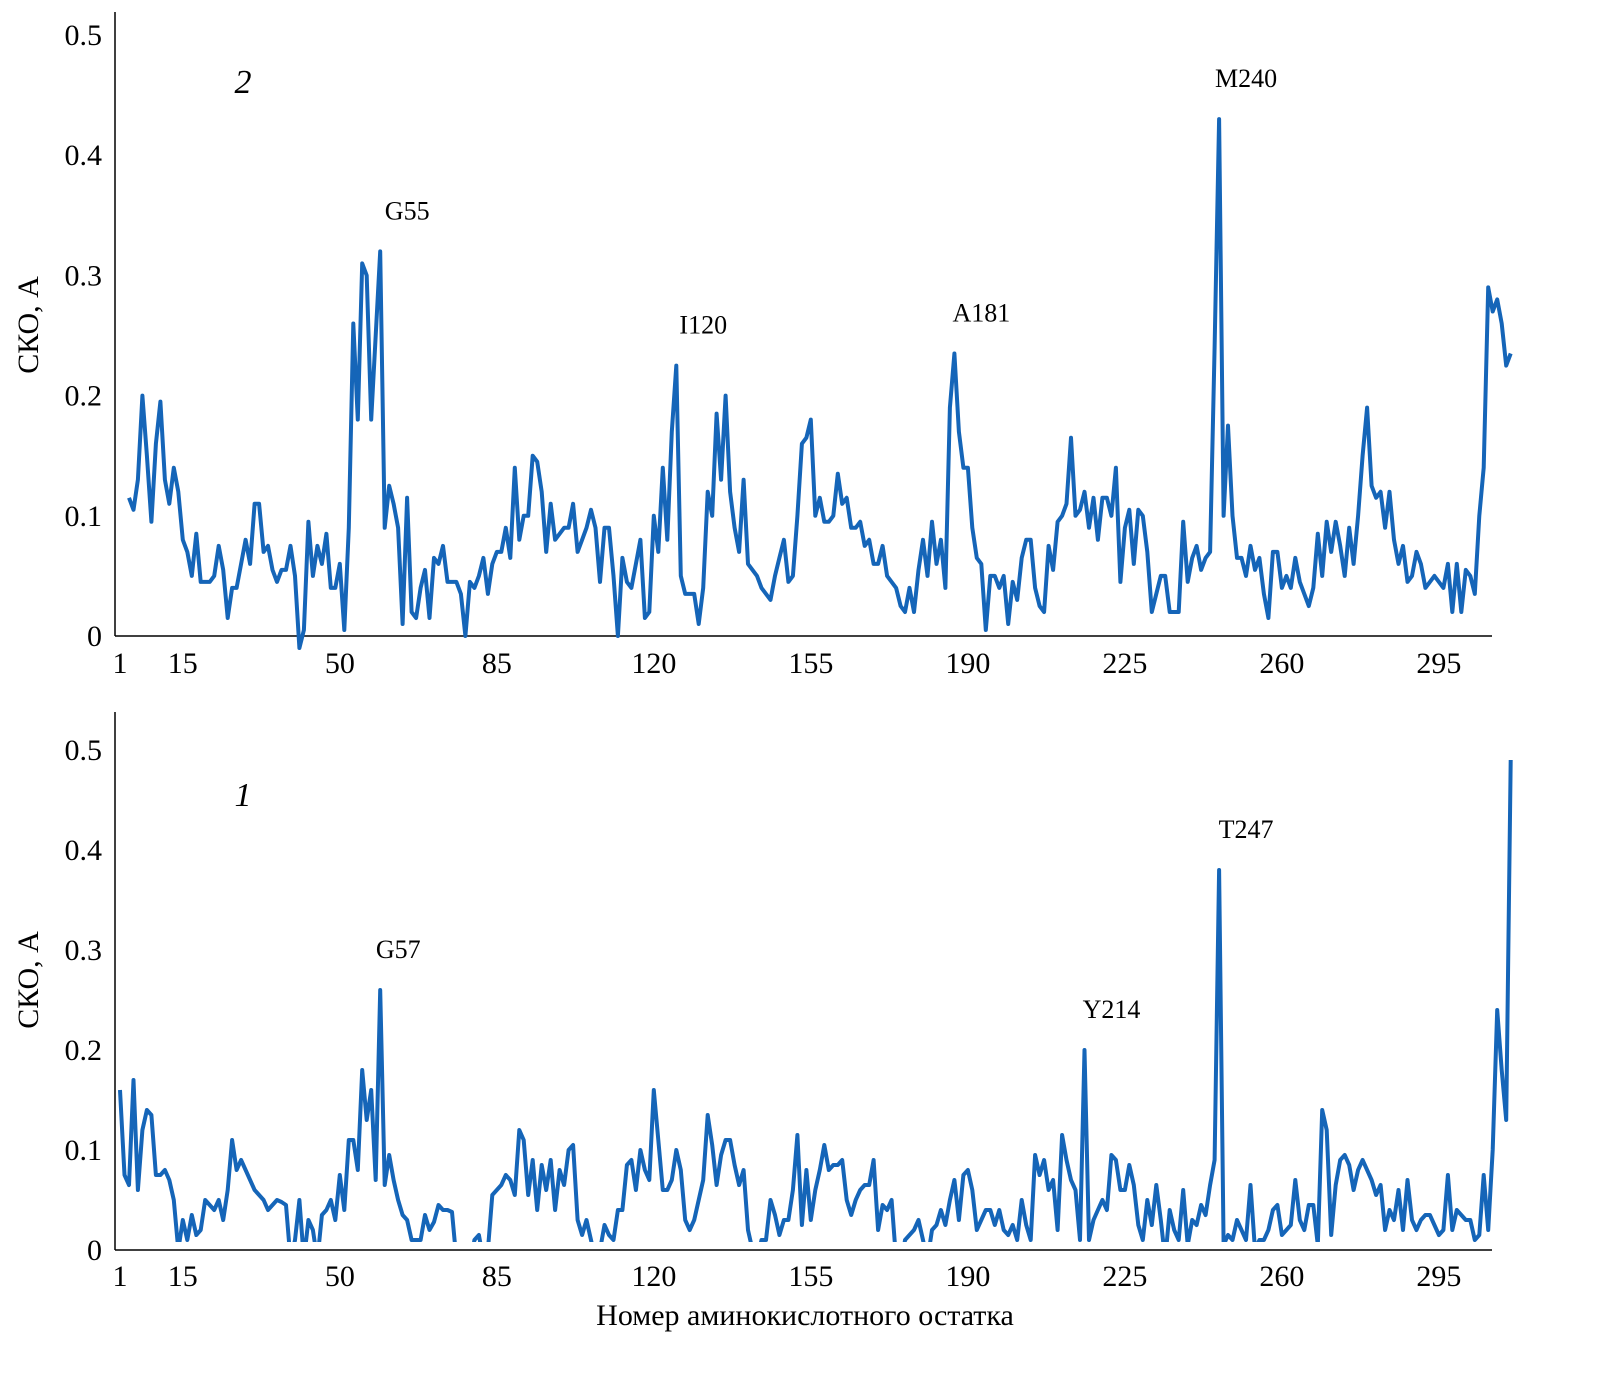  Describe the element at coordinates (398, 949) in the screenshot. I see `peak-annotation: G57` at that location.